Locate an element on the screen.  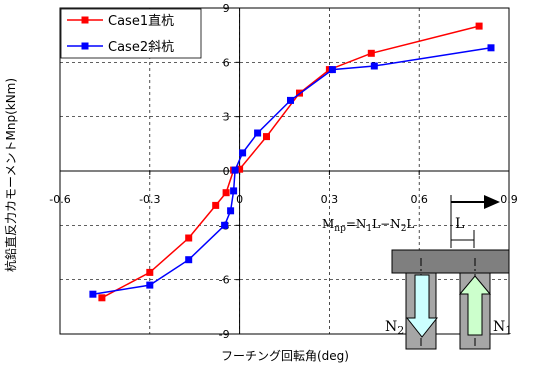
x-tick-label: 0.9 is located at coordinates (509, 199).